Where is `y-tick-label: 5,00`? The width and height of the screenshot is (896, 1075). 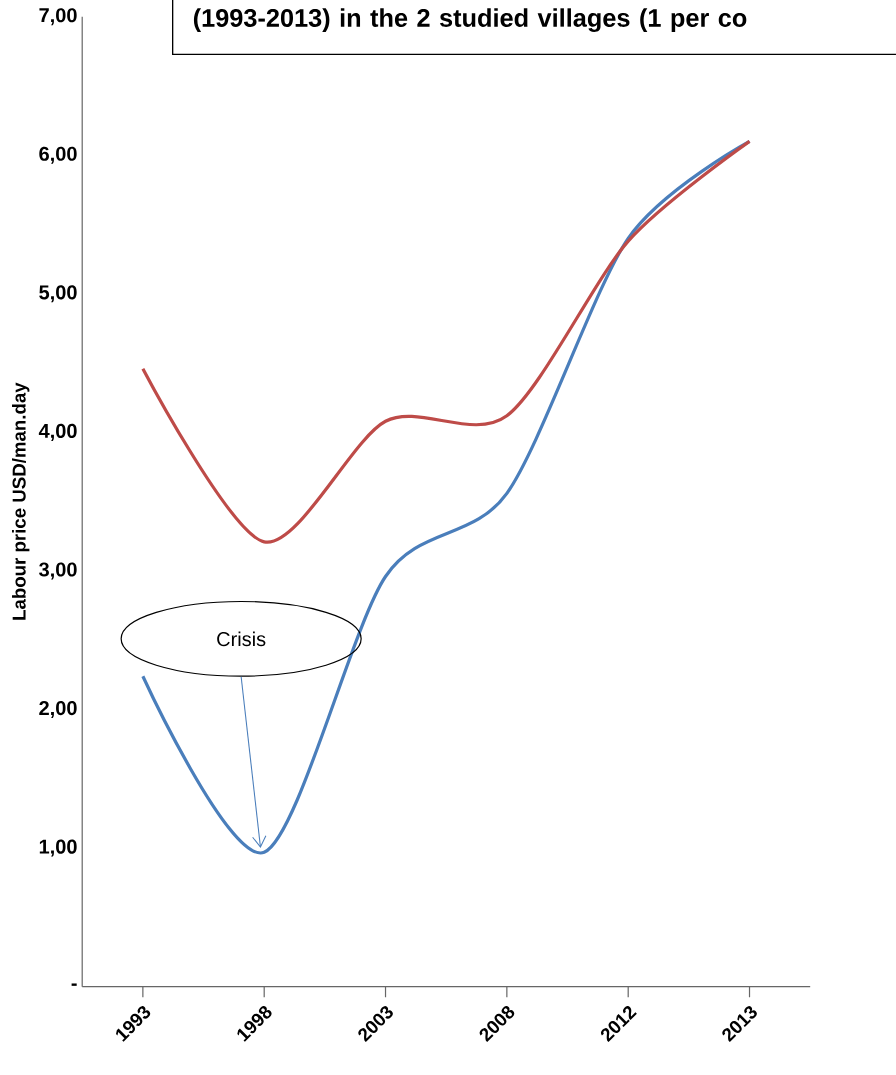
y-tick-label: 5,00 is located at coordinates (58, 294).